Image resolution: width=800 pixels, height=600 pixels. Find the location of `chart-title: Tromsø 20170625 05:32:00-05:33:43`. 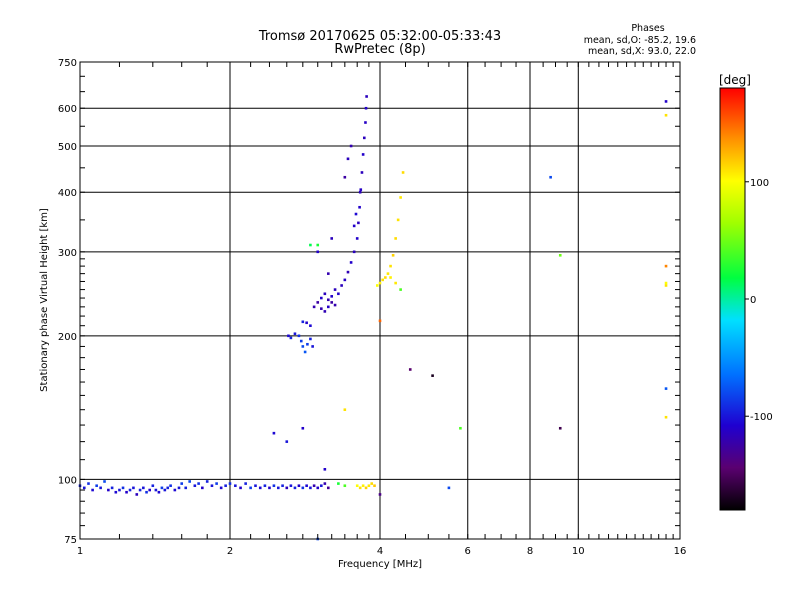

chart-title: Tromsø 20170625 05:32:00-05:33:43 is located at coordinates (379, 36).